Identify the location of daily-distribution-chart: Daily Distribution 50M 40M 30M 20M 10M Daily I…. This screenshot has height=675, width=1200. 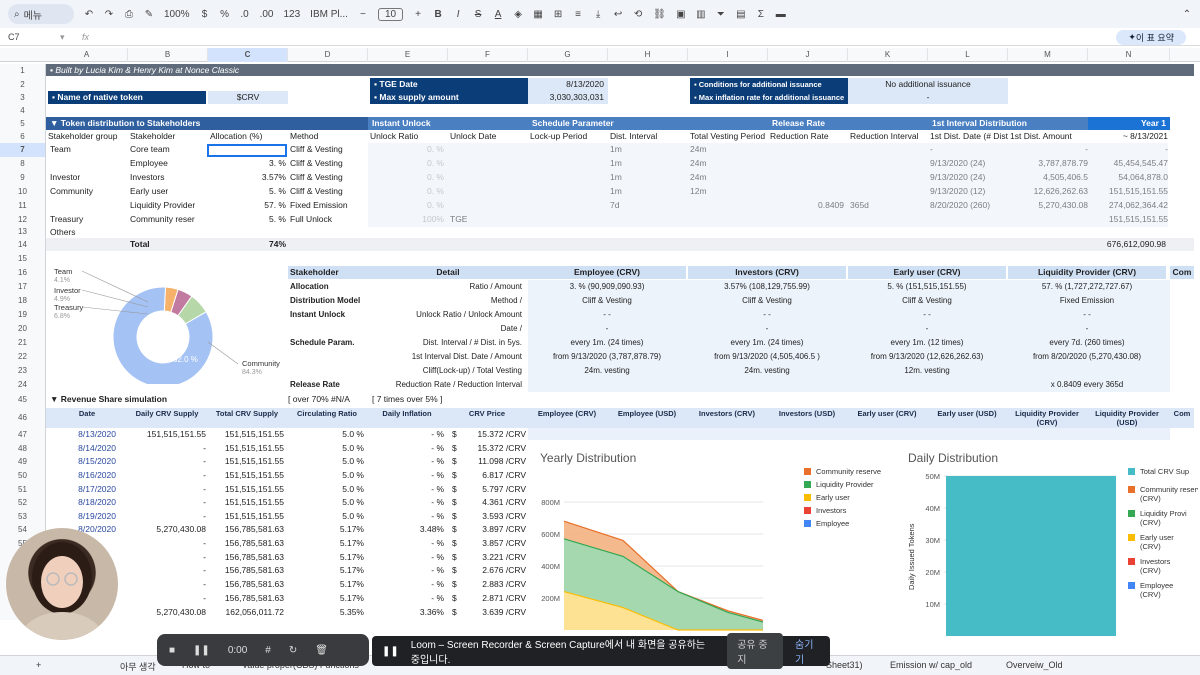
(1049, 542).